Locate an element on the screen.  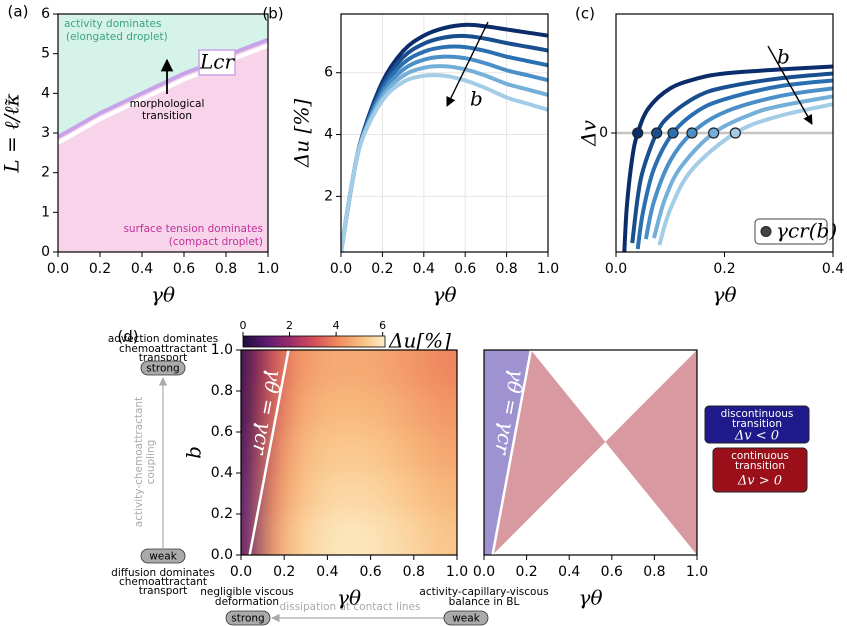
annotation: dissipation at contact lines is located at coordinates (350, 607).